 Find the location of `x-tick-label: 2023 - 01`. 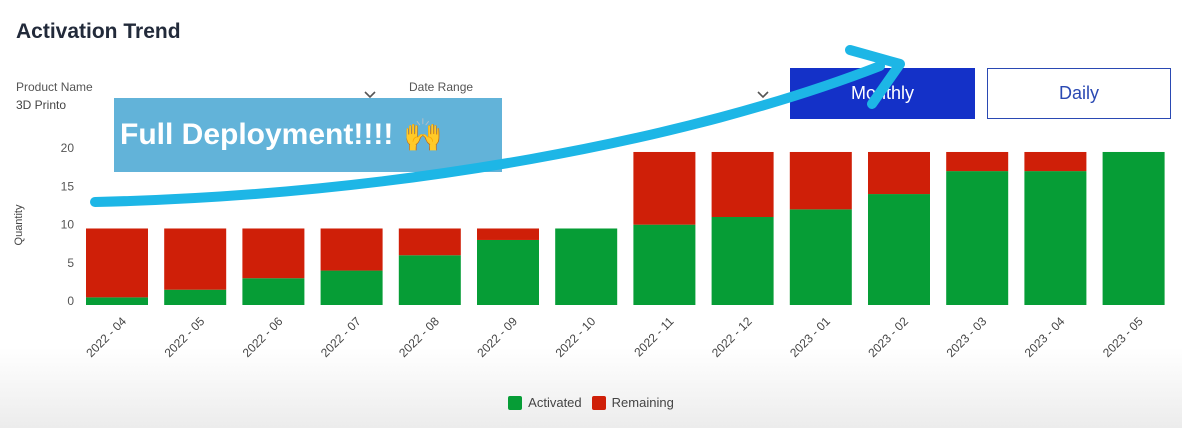

x-tick-label: 2023 - 01 is located at coordinates (810, 337).